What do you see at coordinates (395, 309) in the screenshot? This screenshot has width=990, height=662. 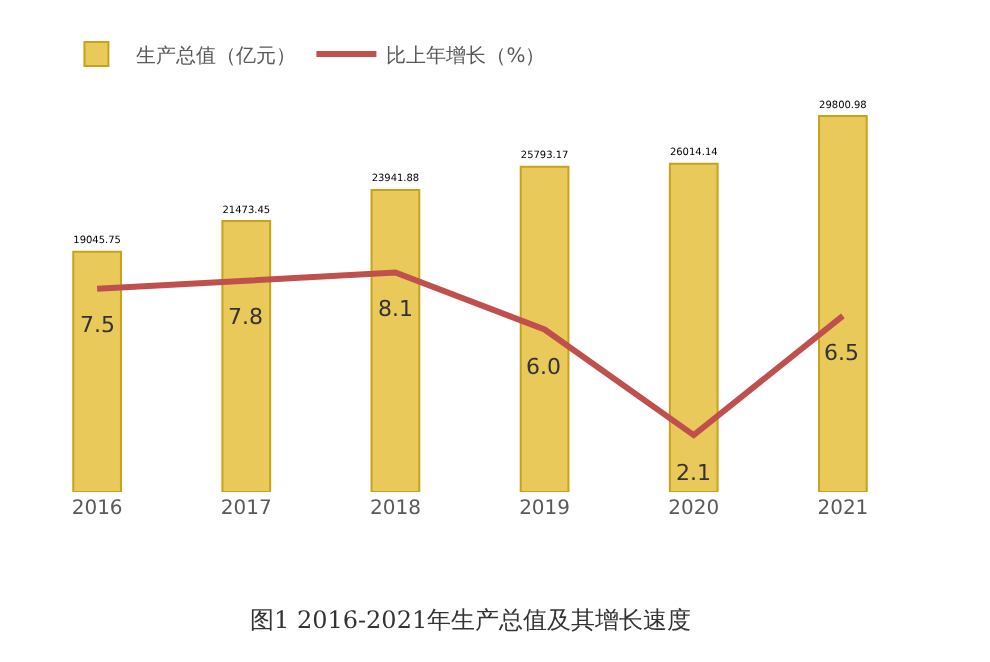 I see `data-label: 8.1` at bounding box center [395, 309].